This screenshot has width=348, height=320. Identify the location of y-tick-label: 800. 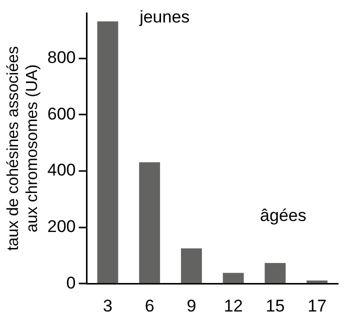
(61, 57).